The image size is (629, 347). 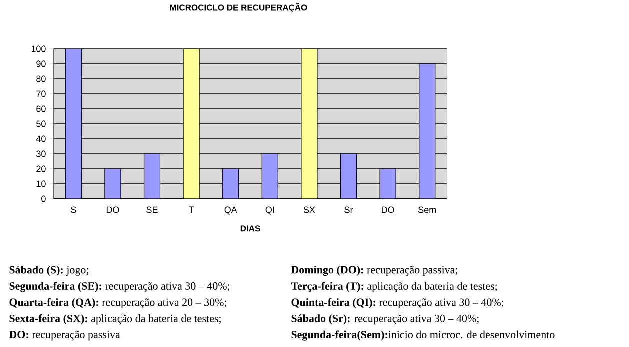 What do you see at coordinates (270, 210) in the screenshot?
I see `x-tick-label: QI` at bounding box center [270, 210].